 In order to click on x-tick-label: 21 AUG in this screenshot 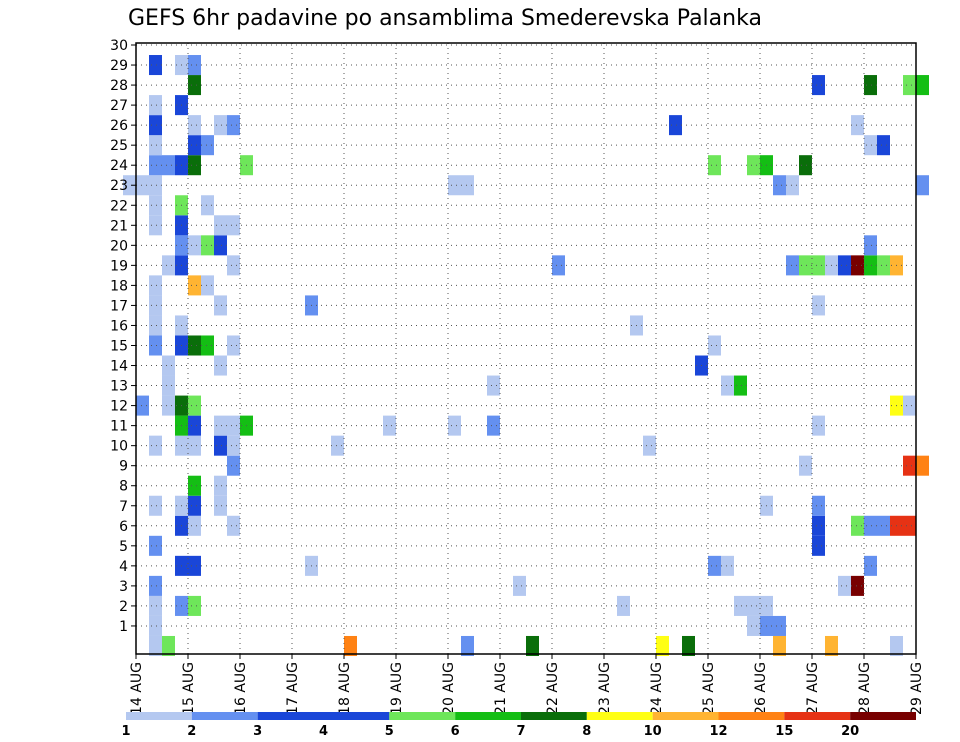, I will do `click(501, 688)`.